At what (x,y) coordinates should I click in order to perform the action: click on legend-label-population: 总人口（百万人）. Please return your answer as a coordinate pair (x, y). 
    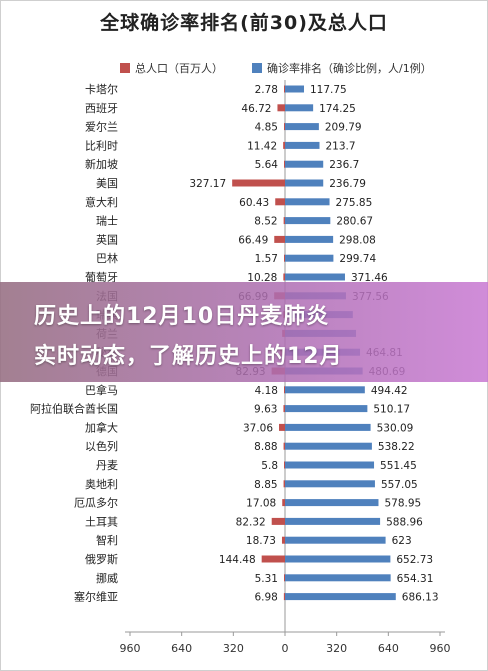
    Looking at the image, I should click on (179, 68).